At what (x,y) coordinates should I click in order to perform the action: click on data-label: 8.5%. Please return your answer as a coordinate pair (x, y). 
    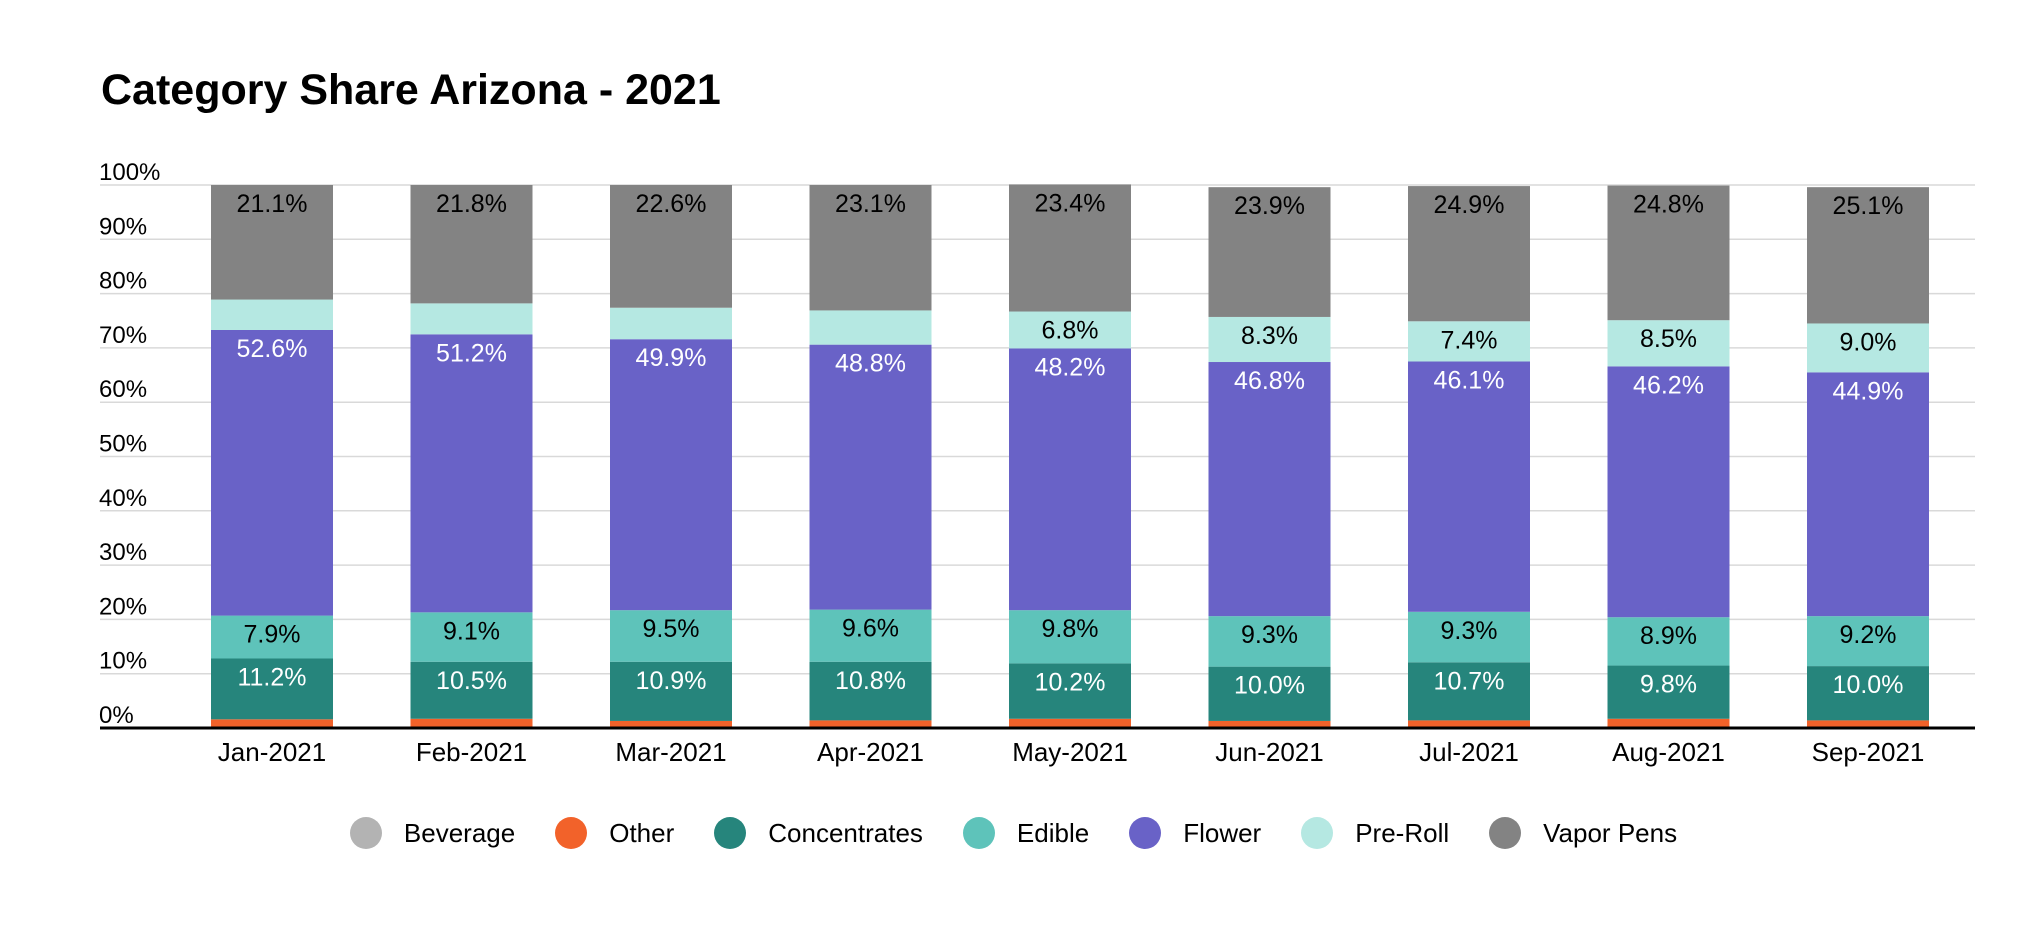
    Looking at the image, I should click on (1668, 339).